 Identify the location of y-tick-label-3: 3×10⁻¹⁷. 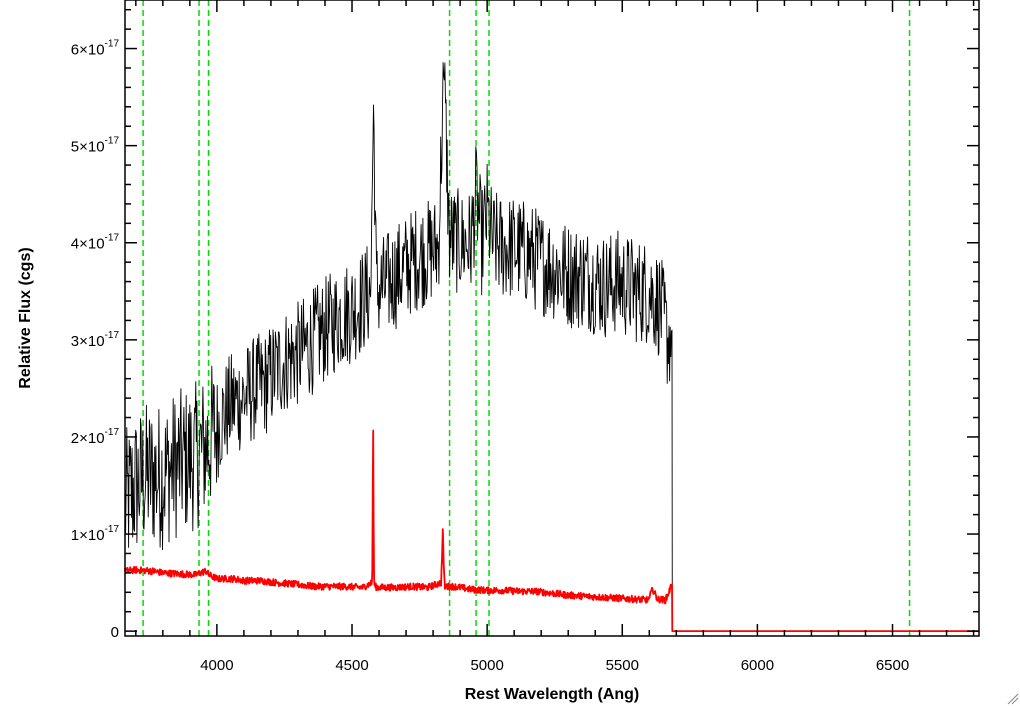
(95, 340).